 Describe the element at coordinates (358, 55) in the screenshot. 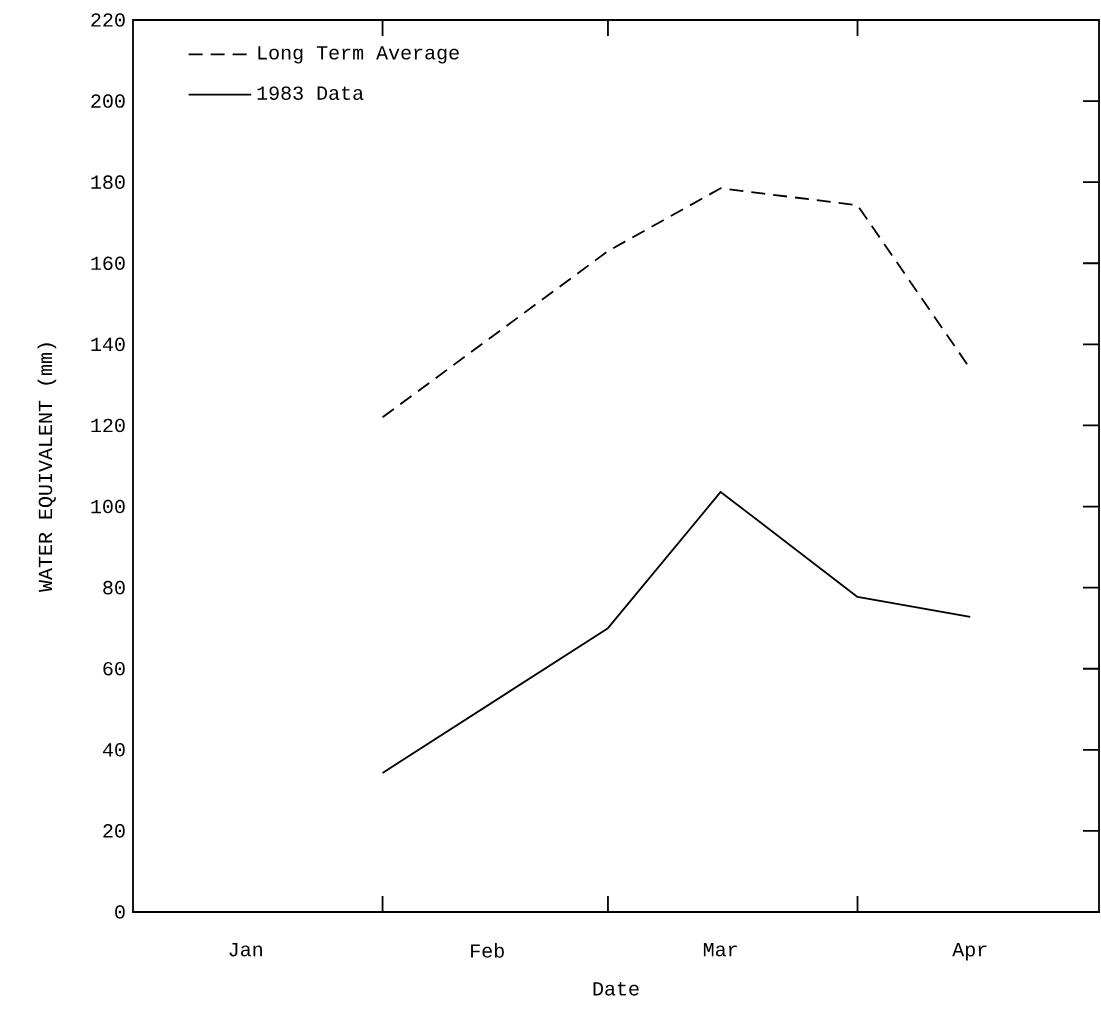

I see `legend-label: Long Term Average` at that location.